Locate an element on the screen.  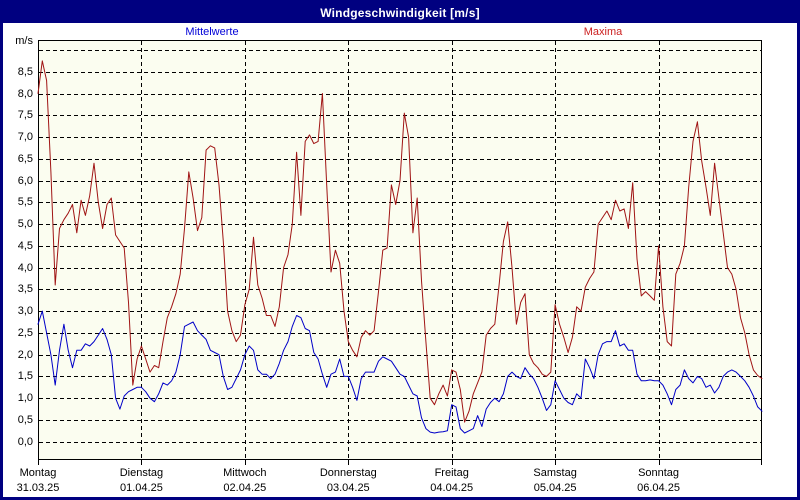
x-axis-date-label: 01.04.25 is located at coordinates (141, 488).